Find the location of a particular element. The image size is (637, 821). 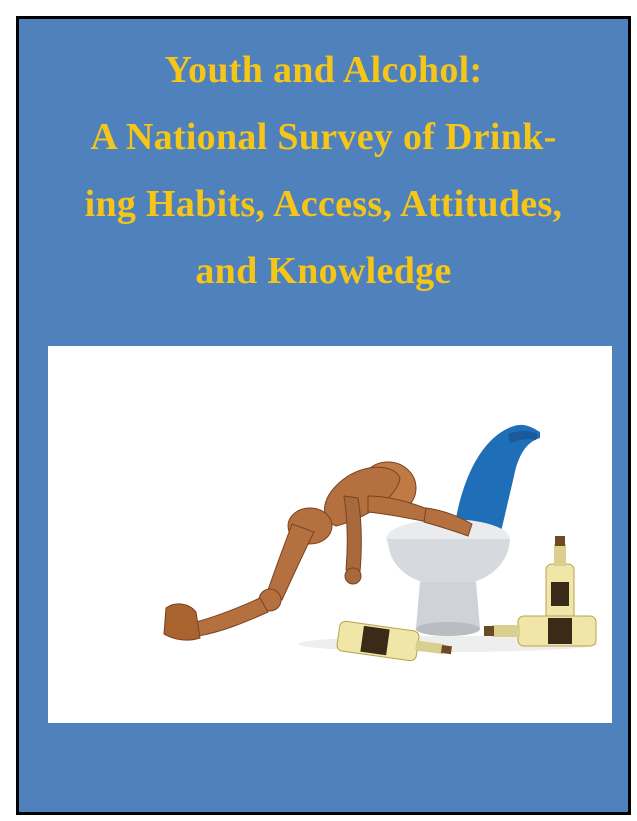

title-line-1: Youth and Alcohol: is located at coordinates (323, 70).